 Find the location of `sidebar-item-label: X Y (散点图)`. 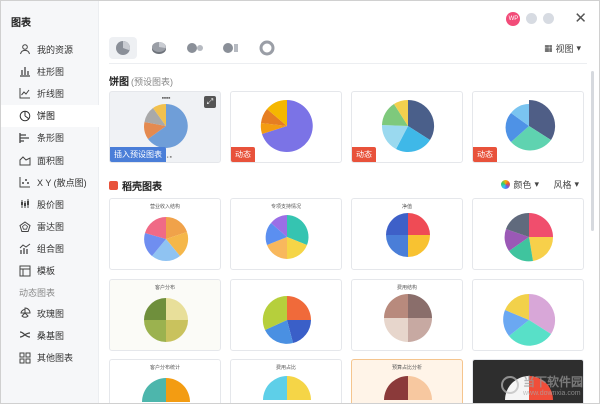

sidebar-item-label: X Y (散点图) is located at coordinates (62, 182).